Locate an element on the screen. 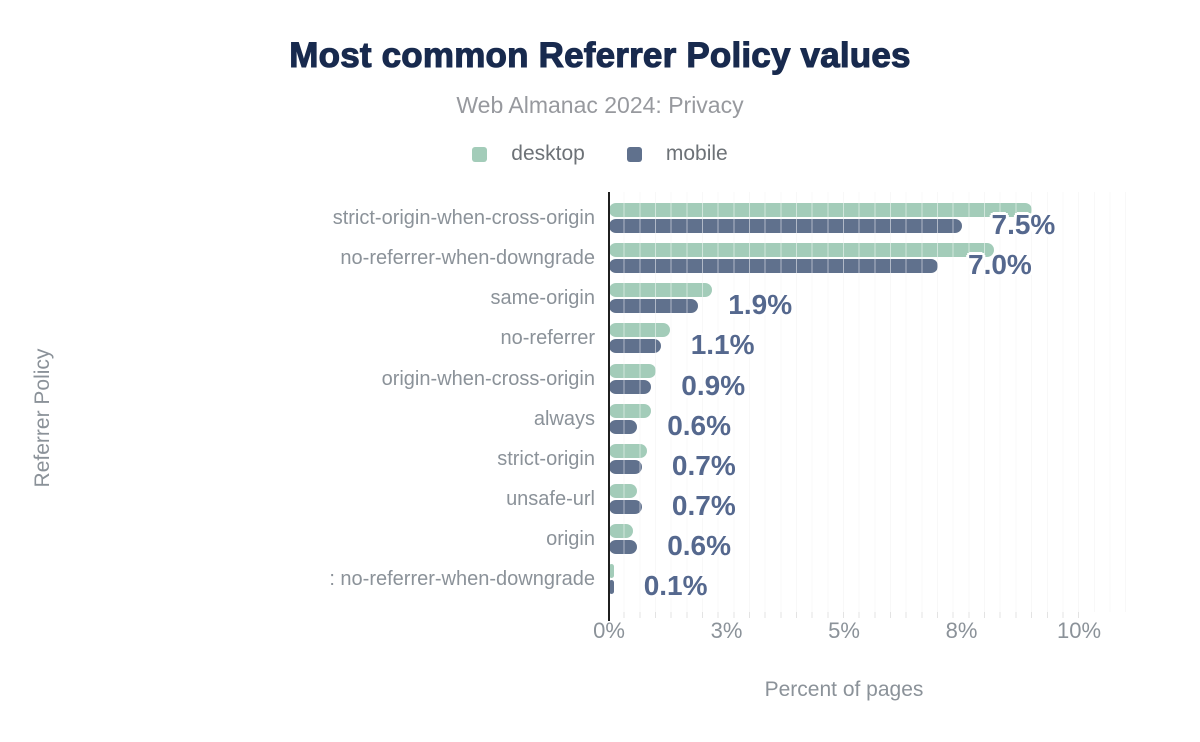  category-label: : no-referrer-when-downgrade is located at coordinates (462, 579).